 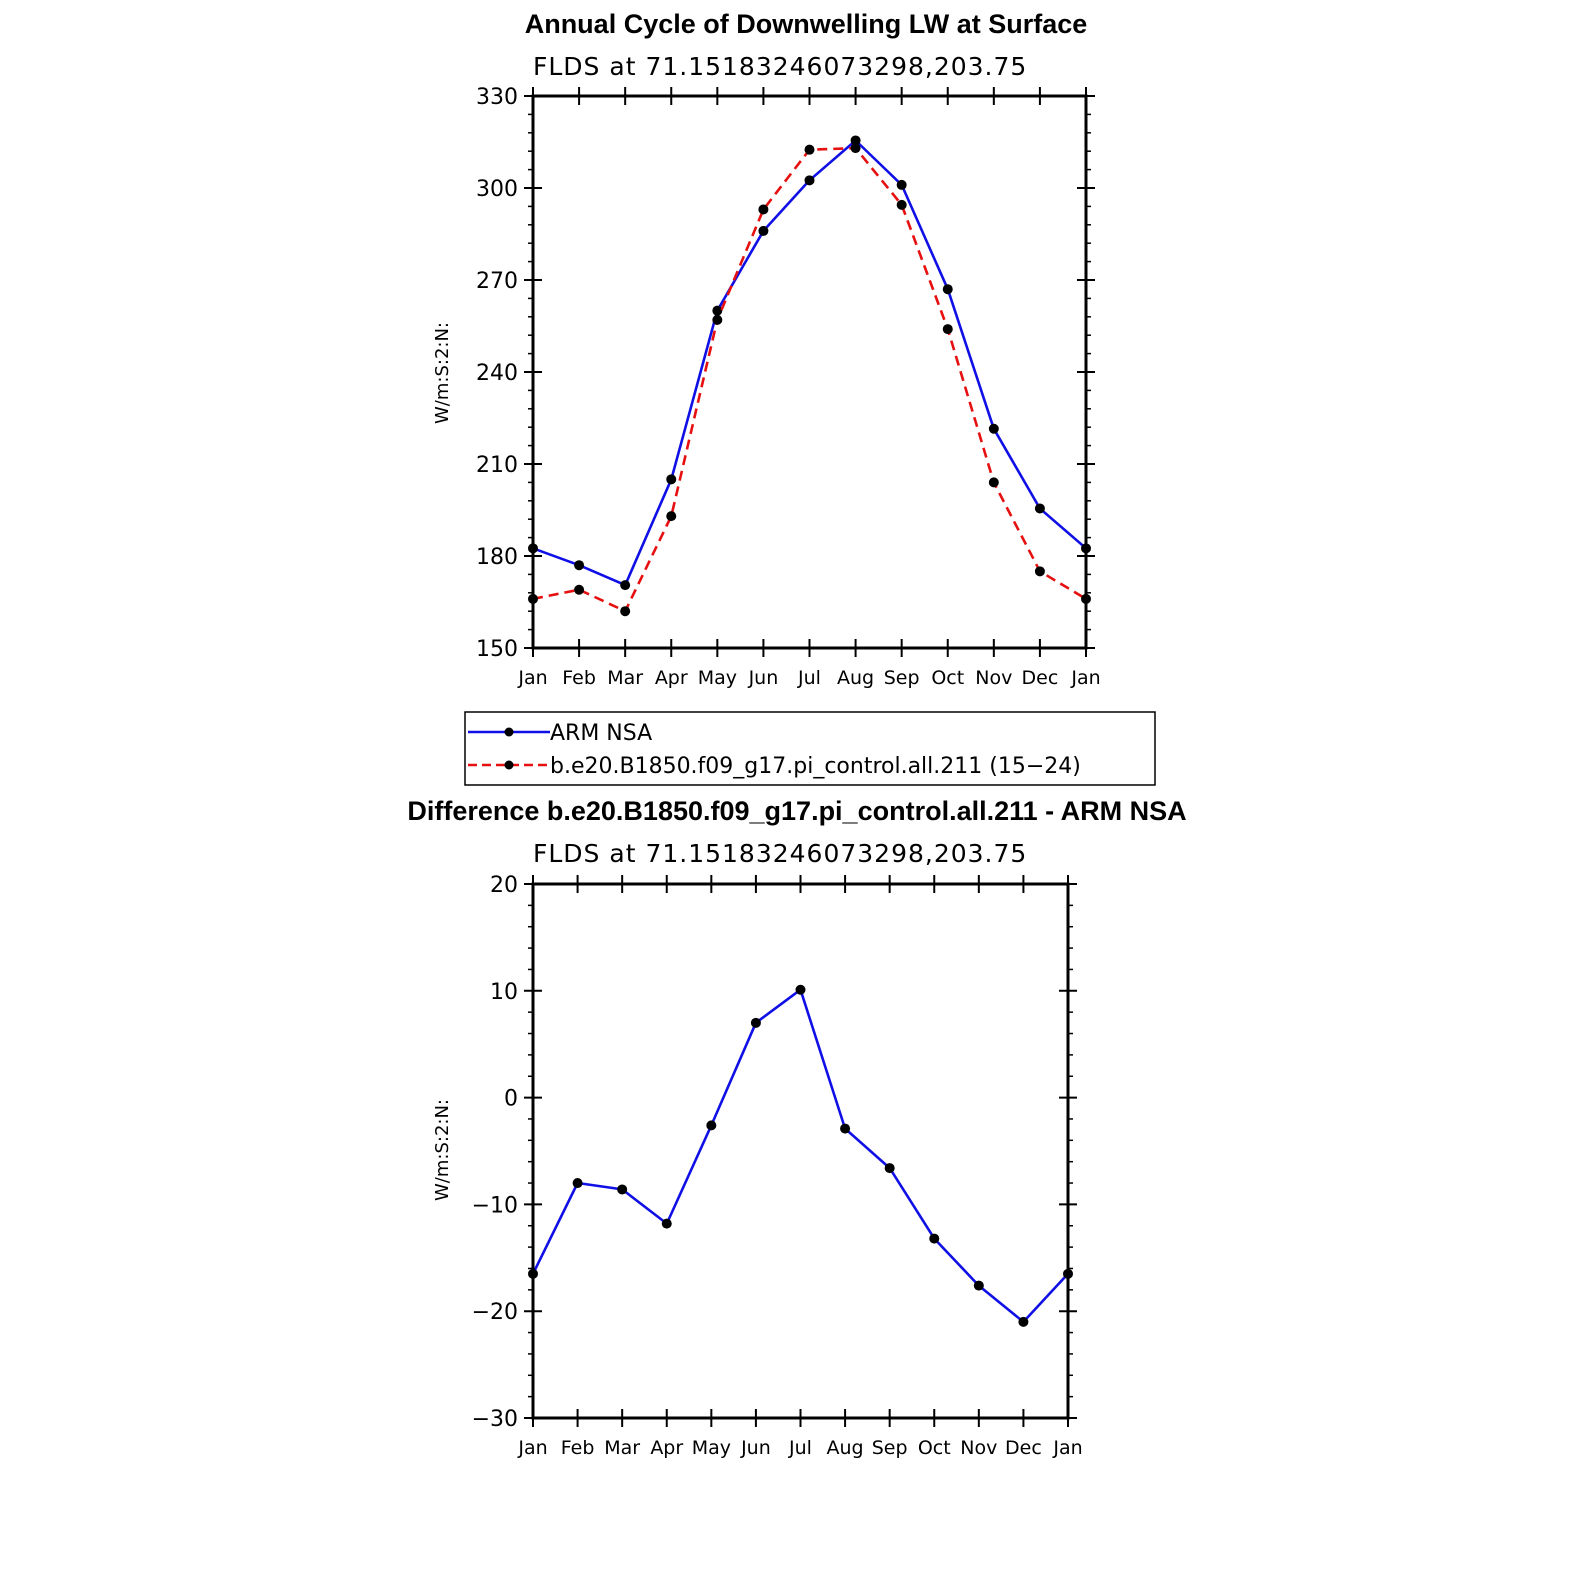 I want to click on y-tick-label: 300, so click(x=497, y=189).